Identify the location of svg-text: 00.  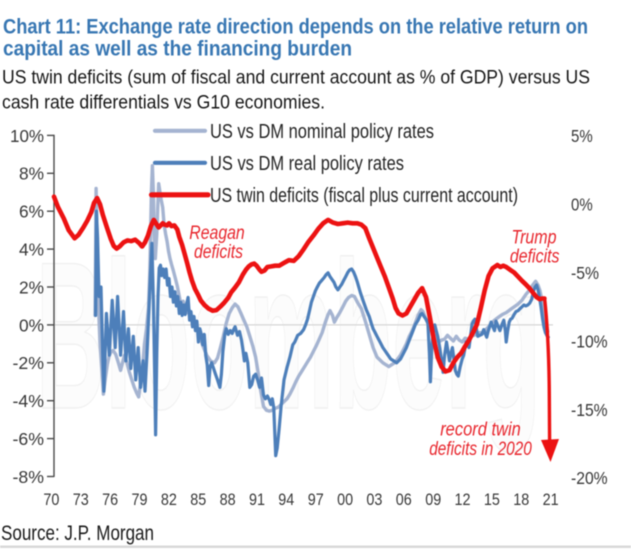
(345, 499).